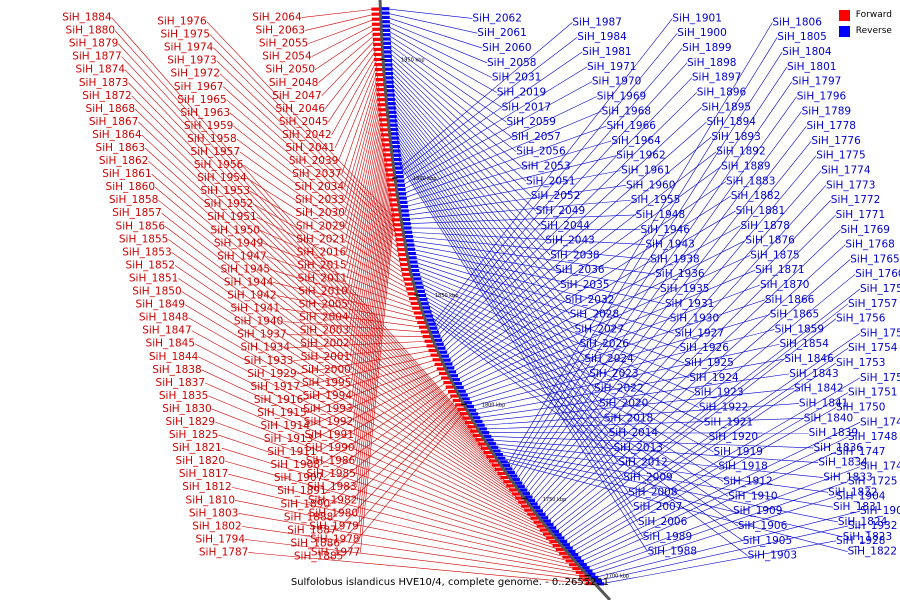 The height and width of the screenshot is (600, 900). Describe the element at coordinates (826, 111) in the screenshot. I see `gene-label: SiH_1789` at that location.